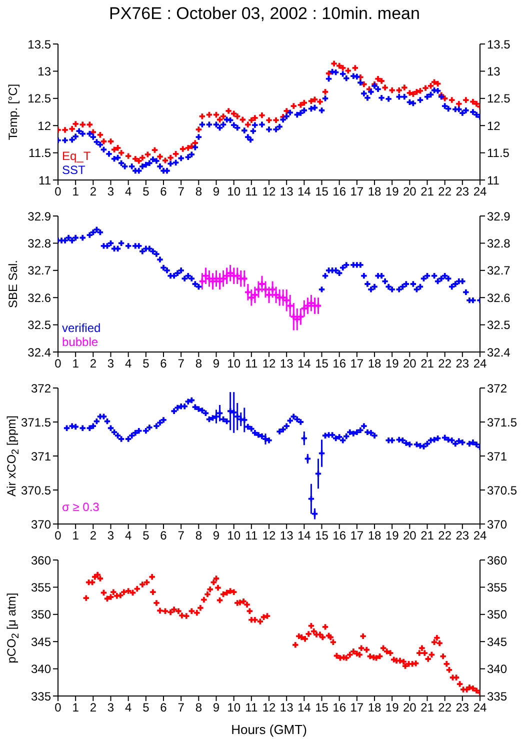 Image resolution: width=529 pixels, height=739 pixels. What do you see at coordinates (497, 560) in the screenshot?
I see `y2-tick-label: 360` at bounding box center [497, 560].